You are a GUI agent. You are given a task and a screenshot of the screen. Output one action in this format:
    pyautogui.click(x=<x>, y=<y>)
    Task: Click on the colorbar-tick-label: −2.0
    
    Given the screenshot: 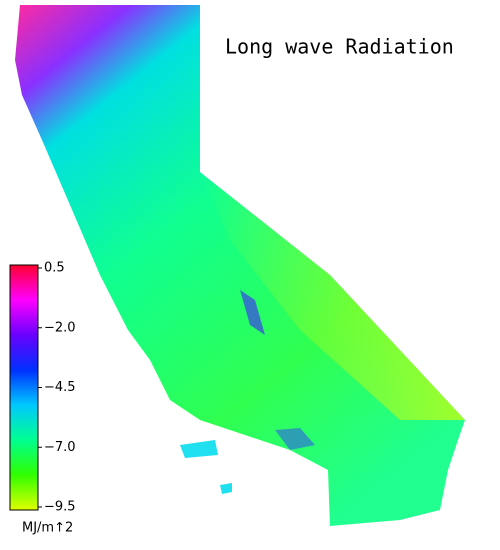 What is the action you would take?
    pyautogui.click(x=60, y=327)
    